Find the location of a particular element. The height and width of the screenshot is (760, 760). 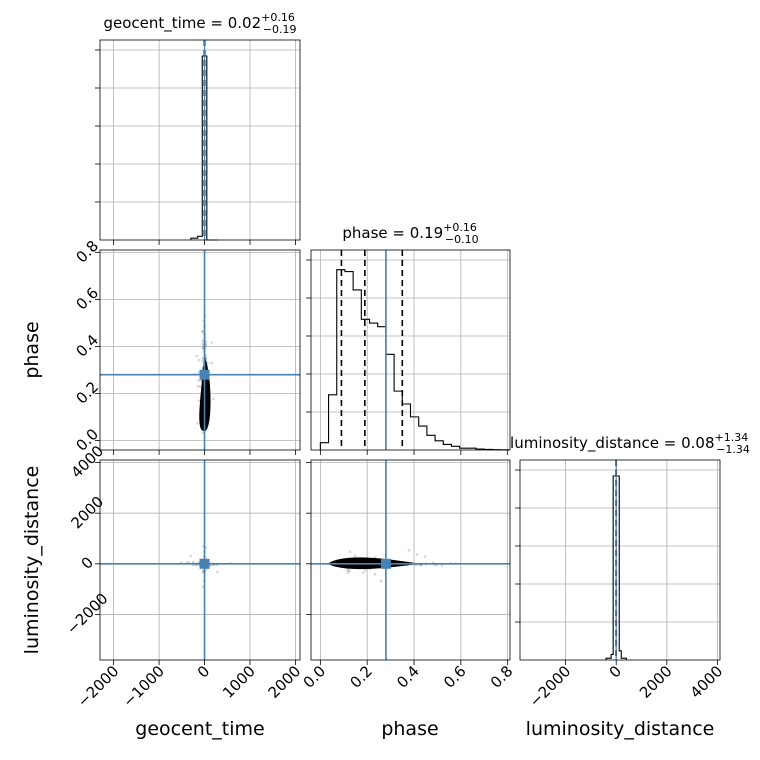

scatter-phase-vs-luminosity_distance-truth-marker is located at coordinates (385, 563).